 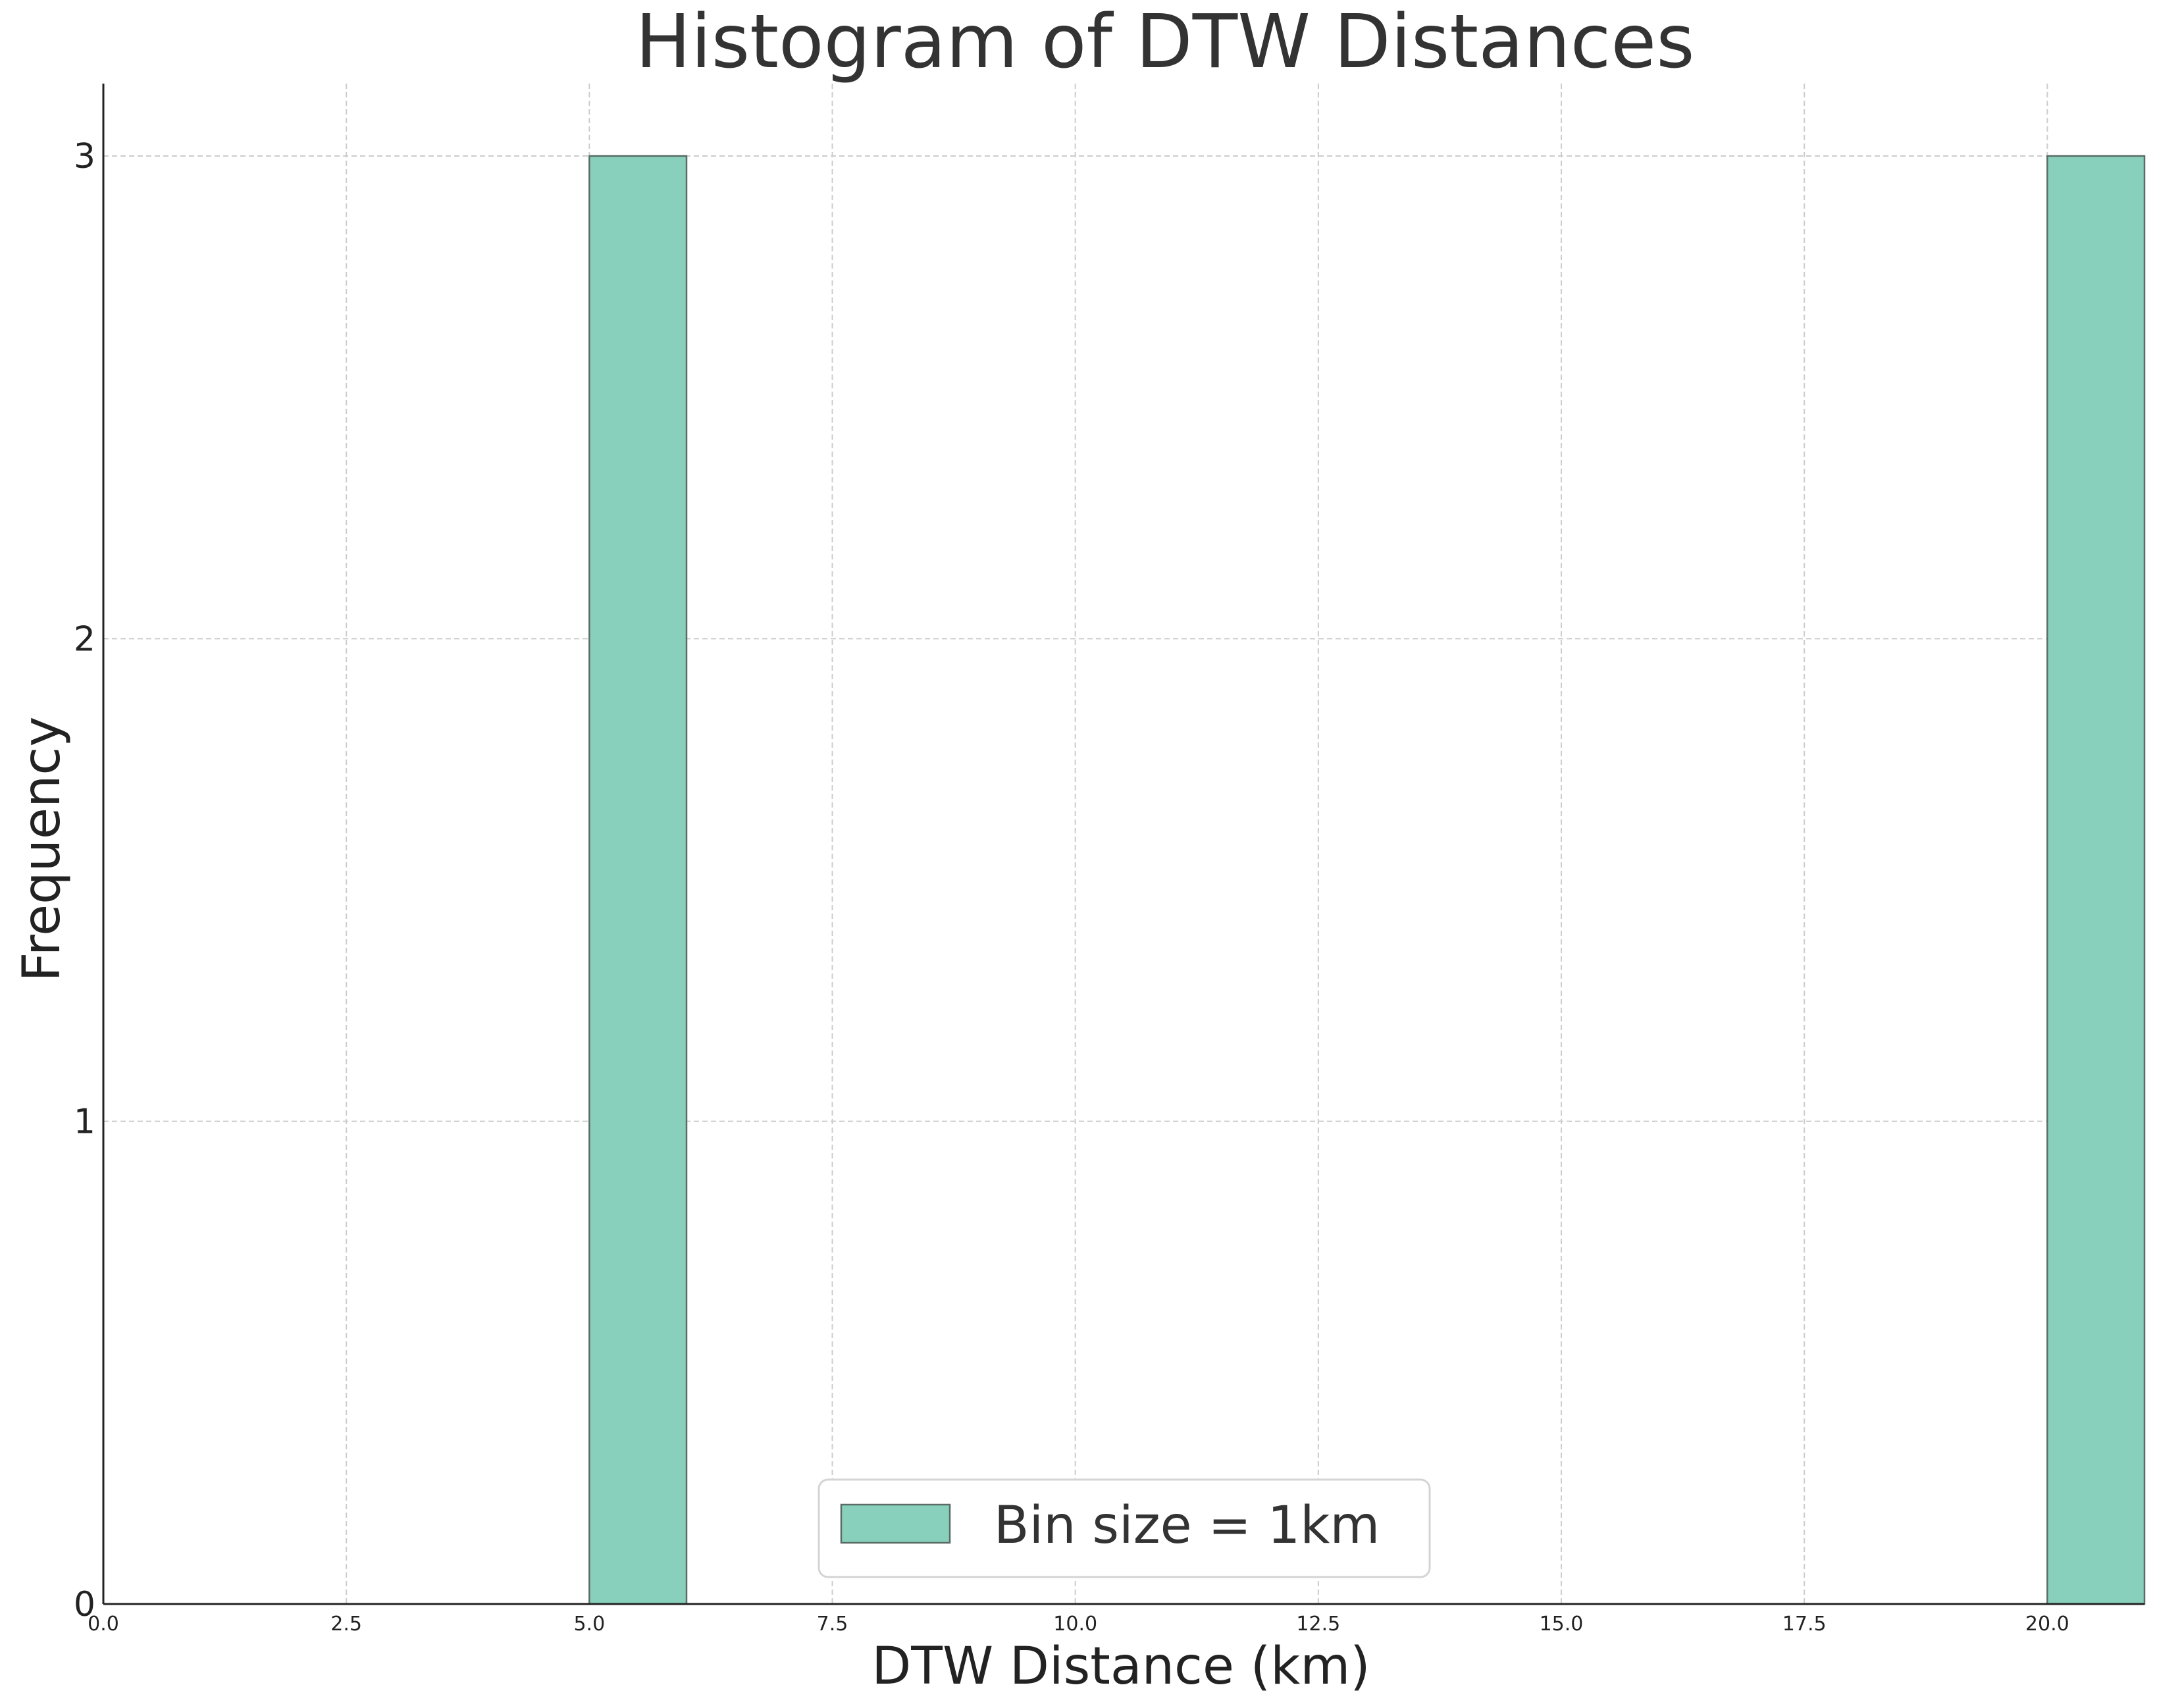 I want to click on x-tick-label: 0.0, so click(x=103, y=1624).